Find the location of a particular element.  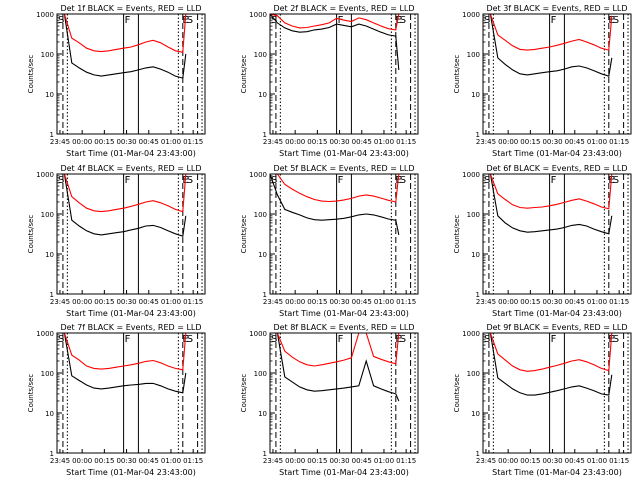

panel-title: Det 1f BLACK = Events, RED = LLD is located at coordinates (130, 8).